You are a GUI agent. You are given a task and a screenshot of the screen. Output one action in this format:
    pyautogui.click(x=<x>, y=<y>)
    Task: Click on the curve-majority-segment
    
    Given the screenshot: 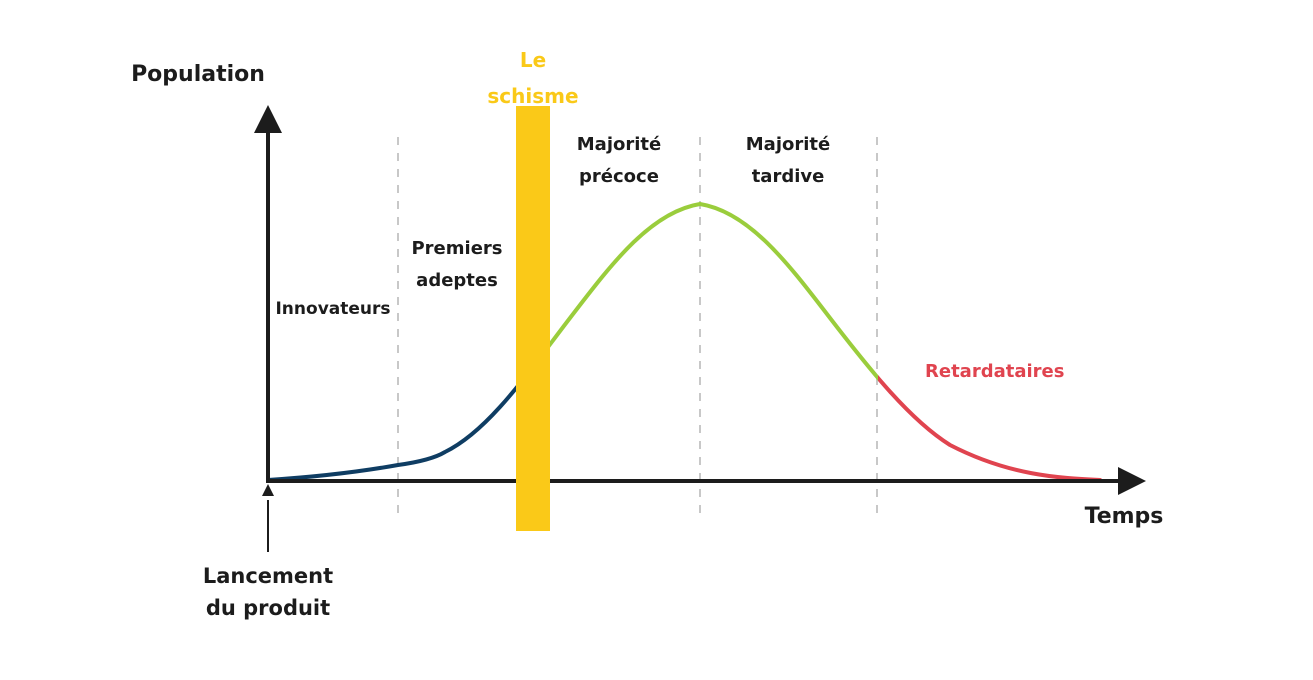 What is the action you would take?
    pyautogui.click(x=703, y=291)
    